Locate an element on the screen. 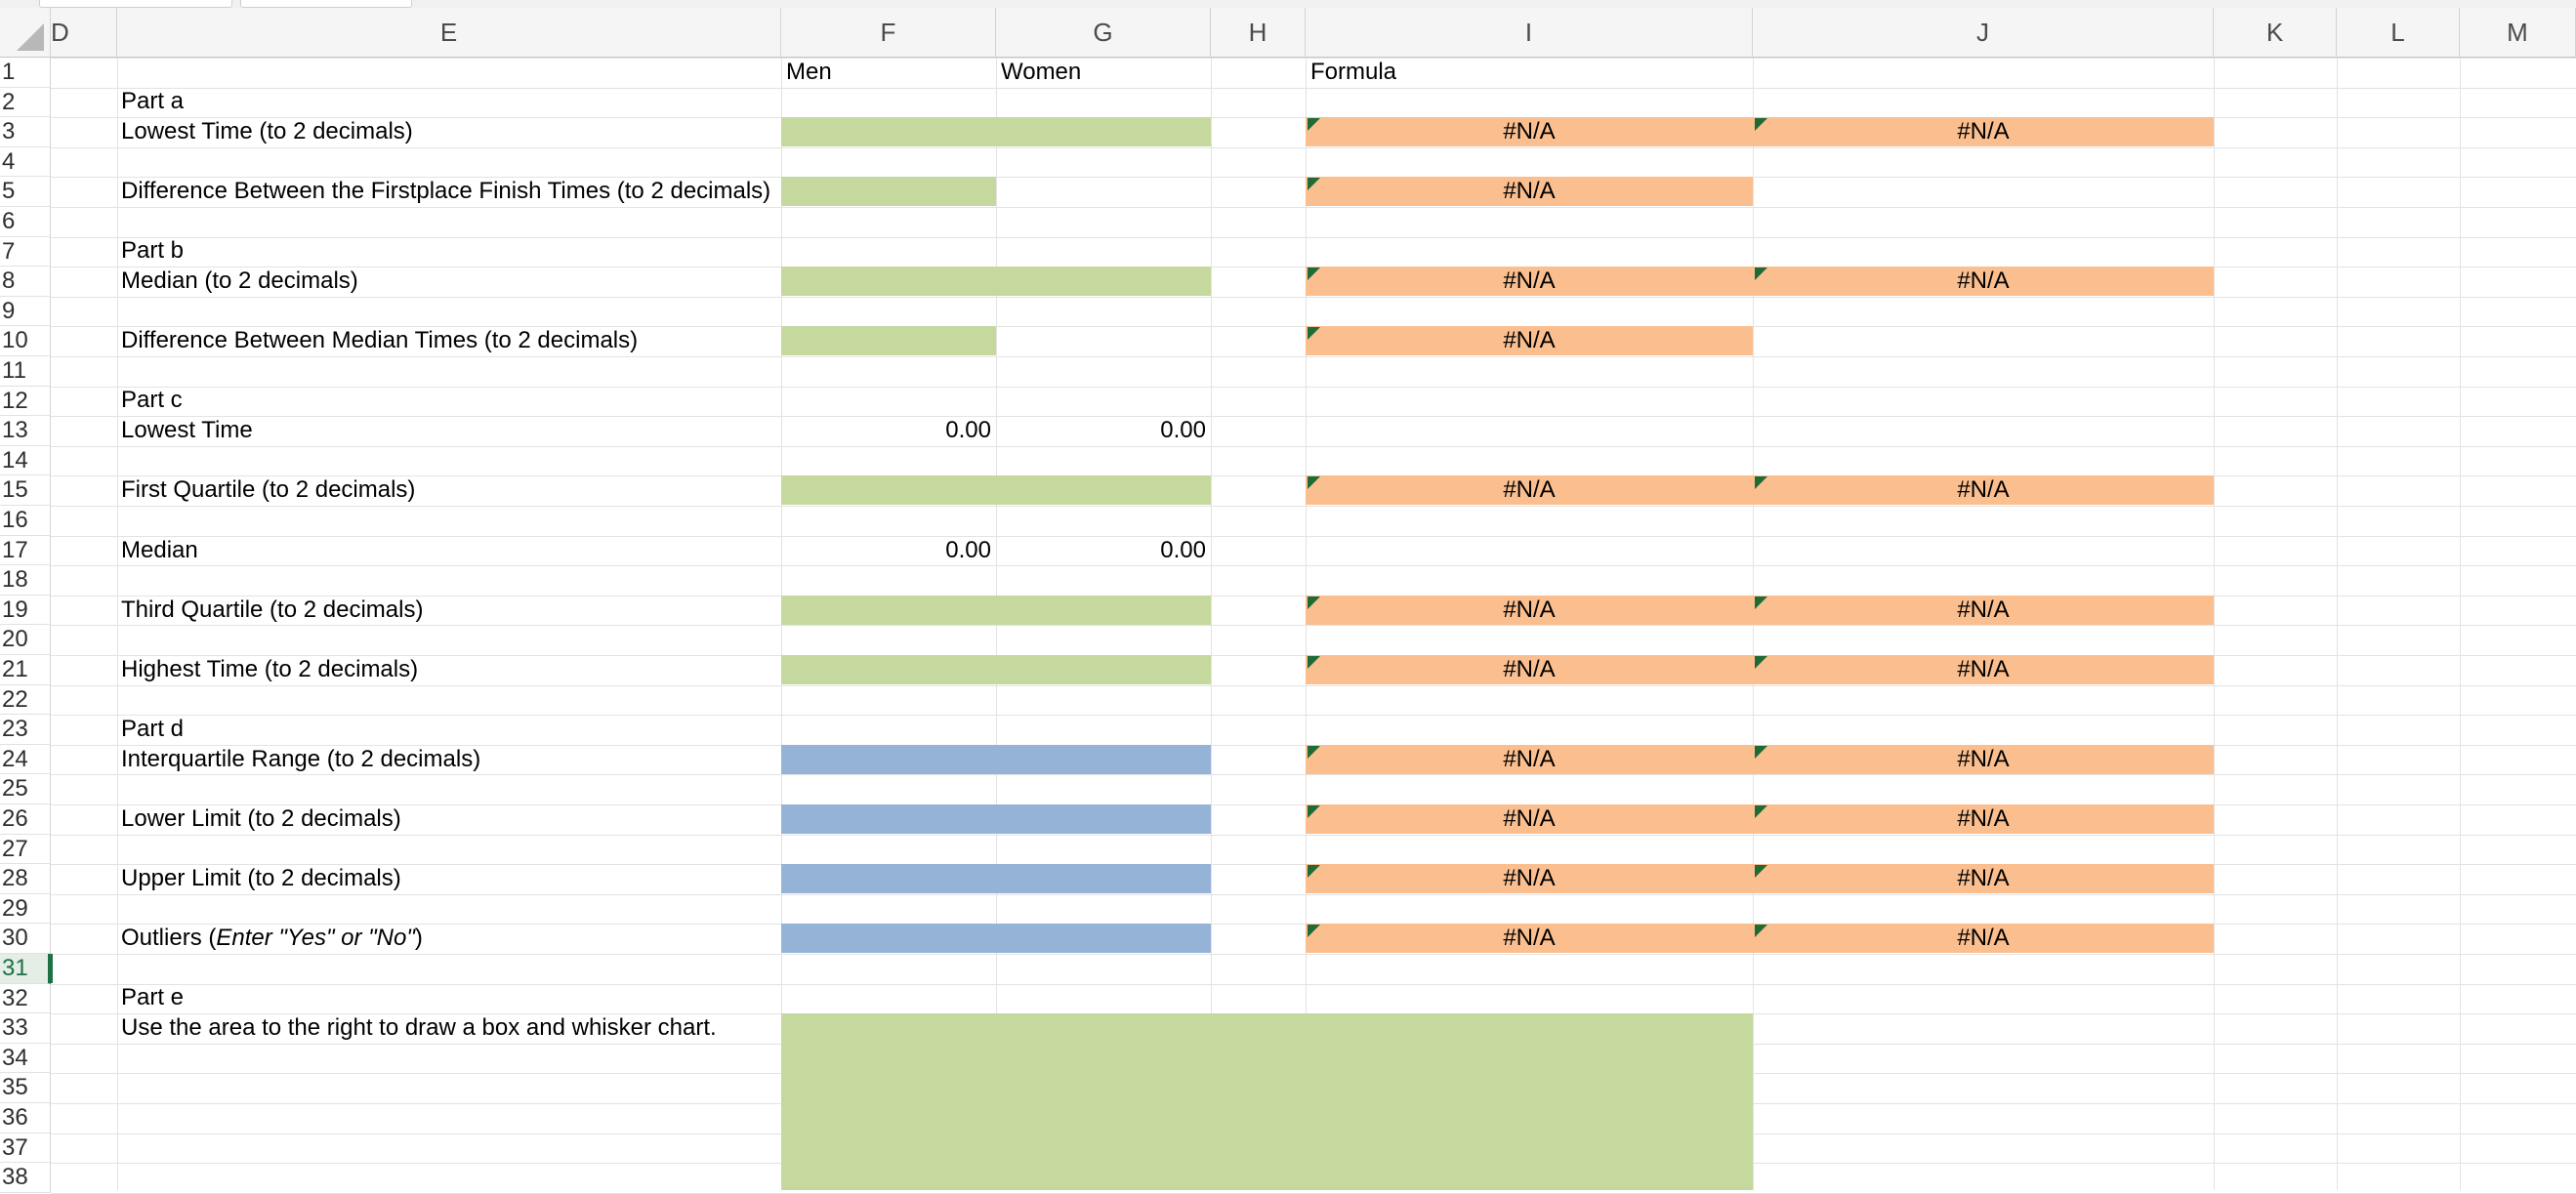 This screenshot has width=2576, height=1194. answer-cell-outliers is located at coordinates (996, 939).